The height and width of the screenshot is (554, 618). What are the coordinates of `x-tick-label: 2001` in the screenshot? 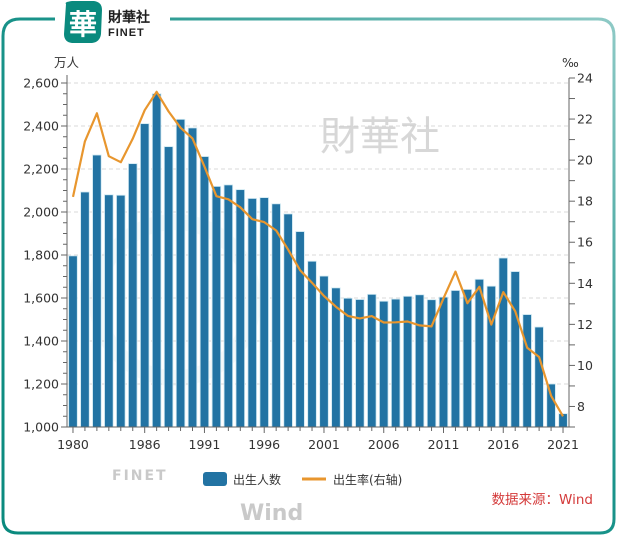 It's located at (324, 444).